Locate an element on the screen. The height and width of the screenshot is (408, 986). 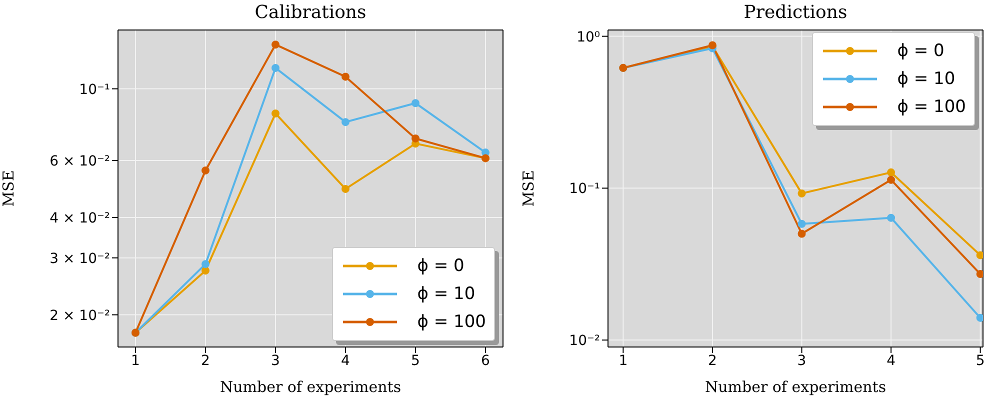
x-tick-label: 6 is located at coordinates (485, 360).